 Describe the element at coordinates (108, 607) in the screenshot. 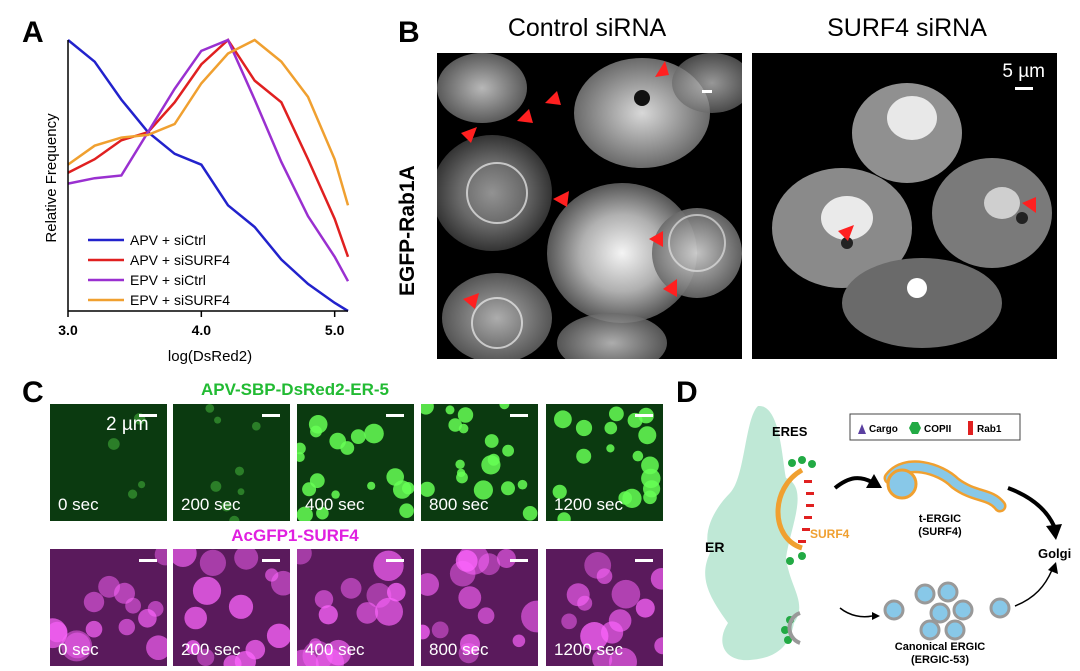

I see `magenta-frame-0: 0 sec` at that location.